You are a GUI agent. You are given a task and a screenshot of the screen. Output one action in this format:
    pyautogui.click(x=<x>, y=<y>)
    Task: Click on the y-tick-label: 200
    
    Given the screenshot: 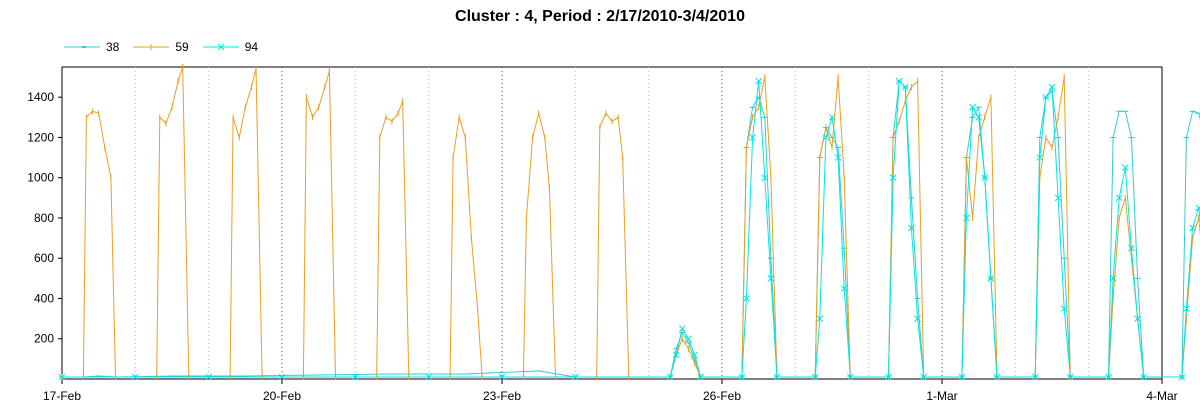 What is the action you would take?
    pyautogui.click(x=44, y=339)
    